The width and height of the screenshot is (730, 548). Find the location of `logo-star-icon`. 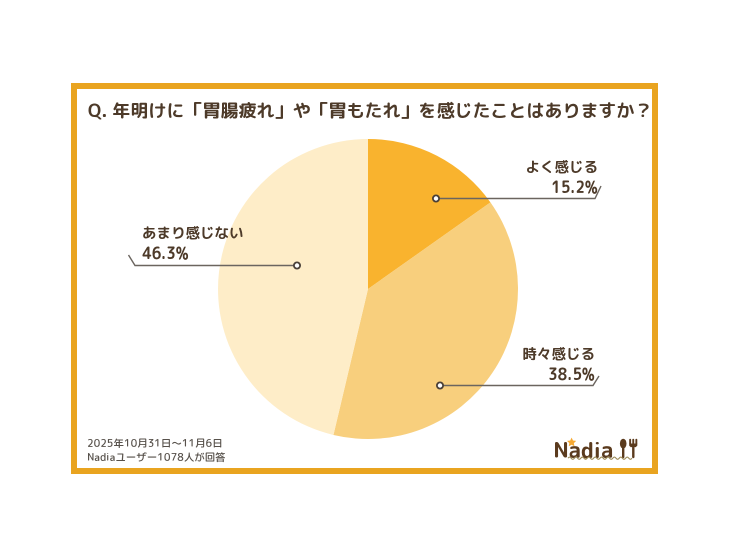

logo-star-icon is located at coordinates (572, 442).